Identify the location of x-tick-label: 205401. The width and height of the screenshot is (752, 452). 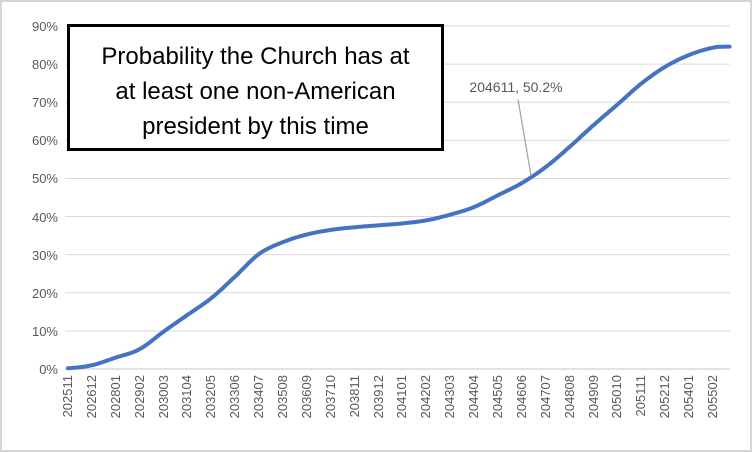
(689, 397).